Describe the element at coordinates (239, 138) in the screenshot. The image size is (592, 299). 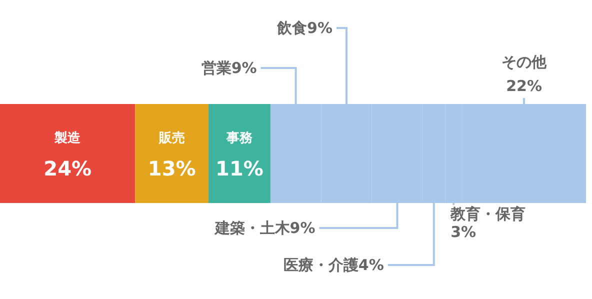
I see `series-label: 事務` at that location.